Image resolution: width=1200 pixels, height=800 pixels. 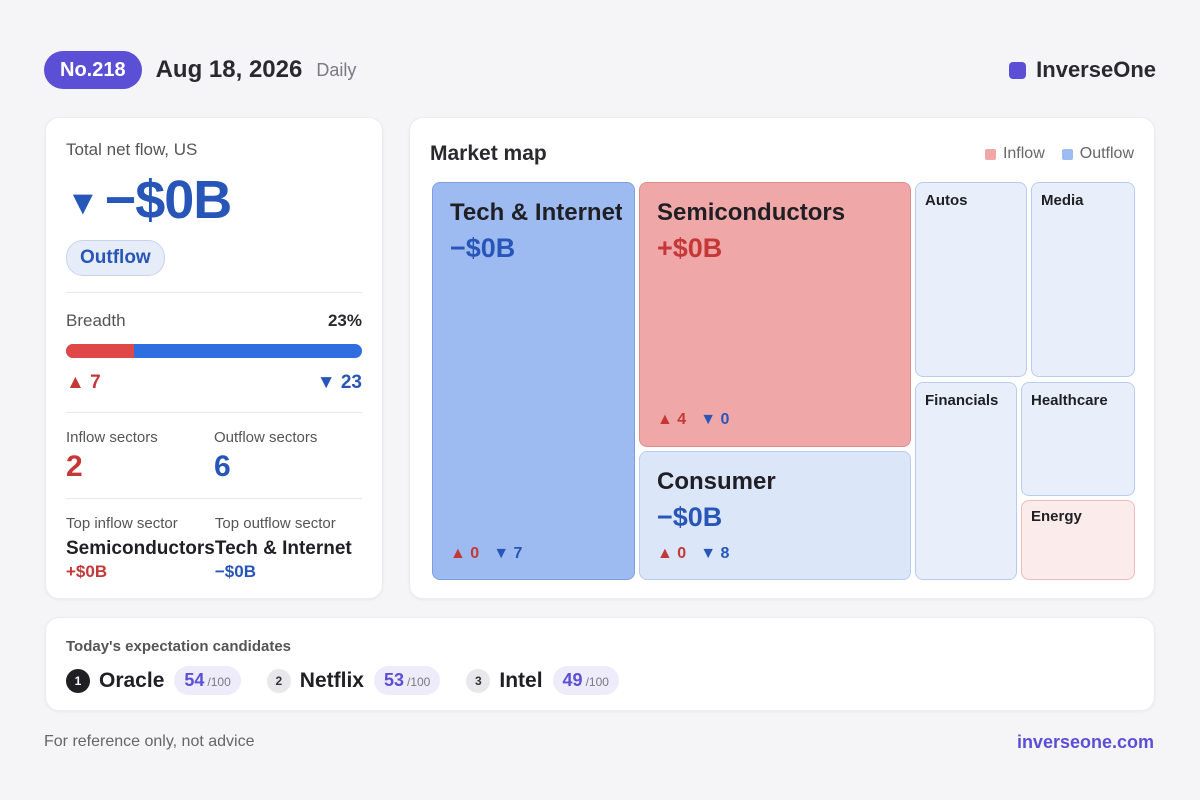 What do you see at coordinates (132, 149) in the screenshot?
I see `net-flow-label: Total net flow, US` at bounding box center [132, 149].